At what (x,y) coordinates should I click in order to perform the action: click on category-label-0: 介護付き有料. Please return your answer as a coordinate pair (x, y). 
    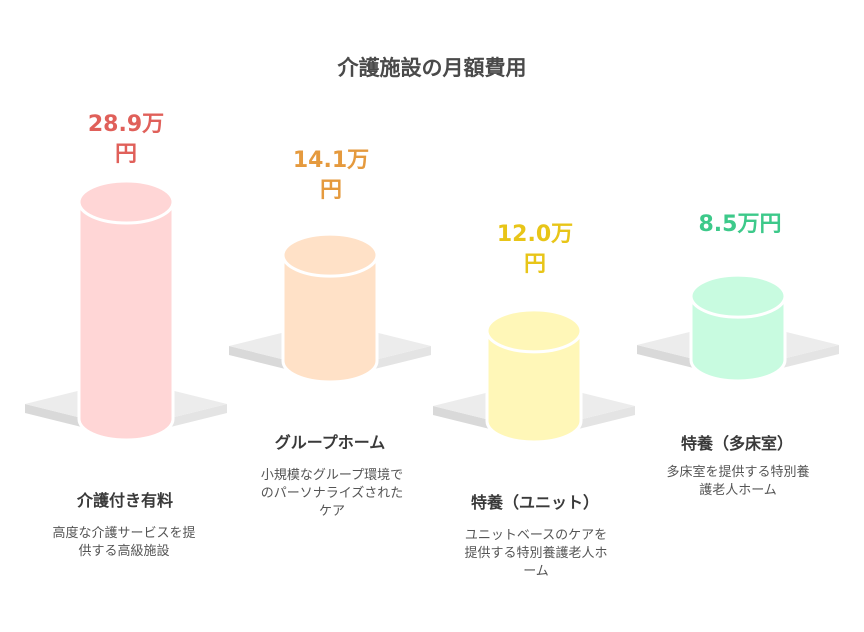
    Looking at the image, I should click on (124, 500).